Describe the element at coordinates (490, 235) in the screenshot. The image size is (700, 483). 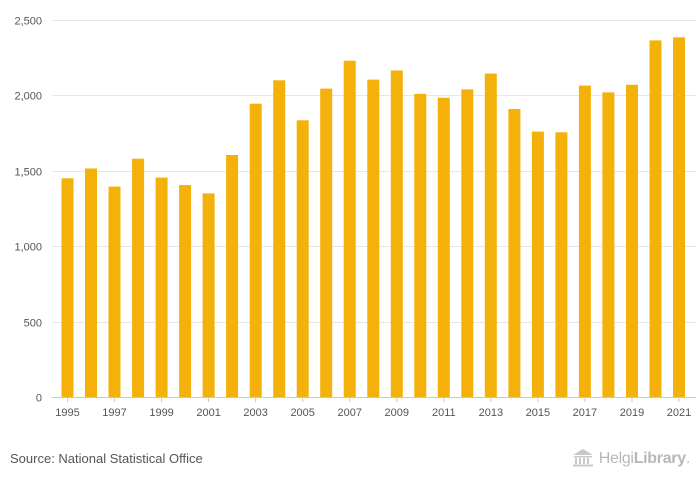
I see `bar-2013` at that location.